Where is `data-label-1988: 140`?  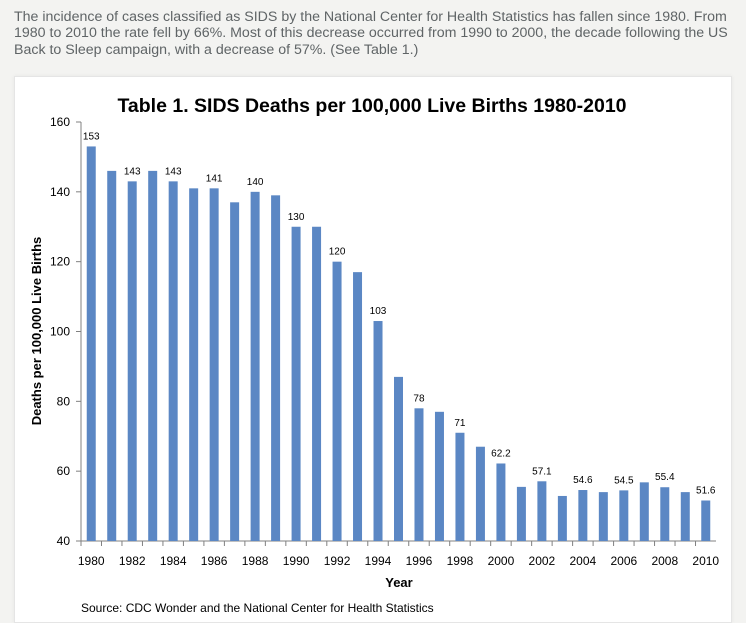
data-label-1988: 140 is located at coordinates (255, 182).